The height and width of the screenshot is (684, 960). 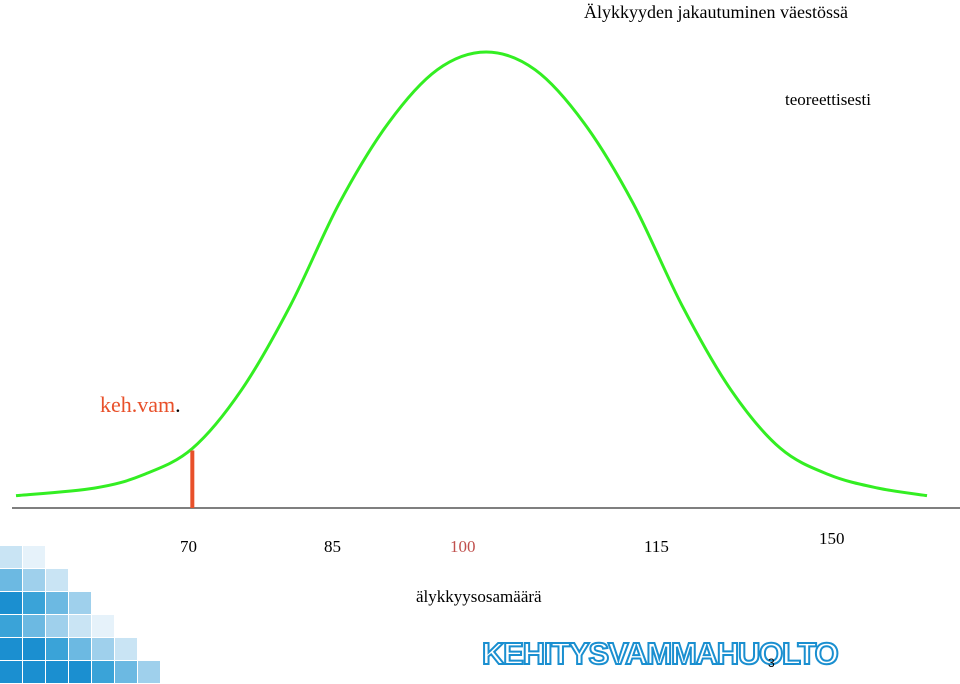 I want to click on x-tick-label: 100, so click(x=463, y=546).